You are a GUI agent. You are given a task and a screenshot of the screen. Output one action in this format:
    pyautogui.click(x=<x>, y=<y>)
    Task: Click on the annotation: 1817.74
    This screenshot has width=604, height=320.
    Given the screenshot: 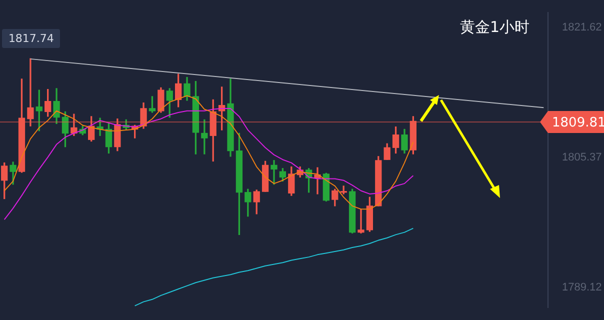 What is the action you would take?
    pyautogui.click(x=31, y=38)
    